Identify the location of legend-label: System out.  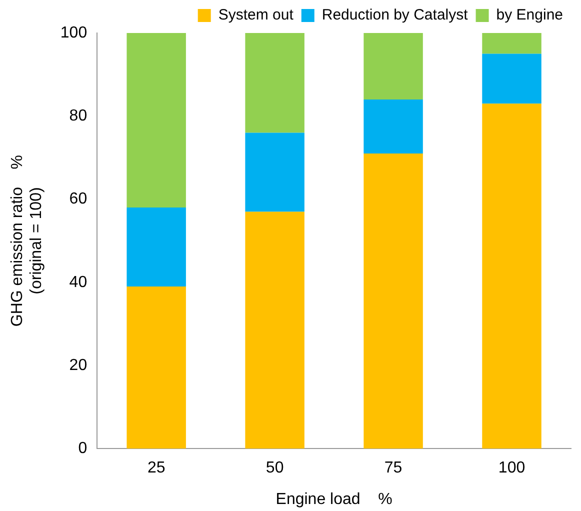
(256, 15).